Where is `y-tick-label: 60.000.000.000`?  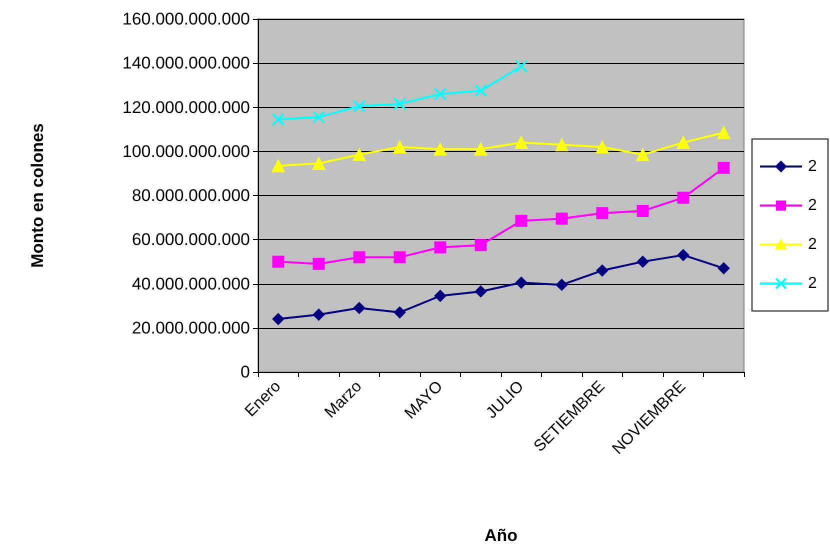 y-tick-label: 60.000.000.000 is located at coordinates (191, 240).